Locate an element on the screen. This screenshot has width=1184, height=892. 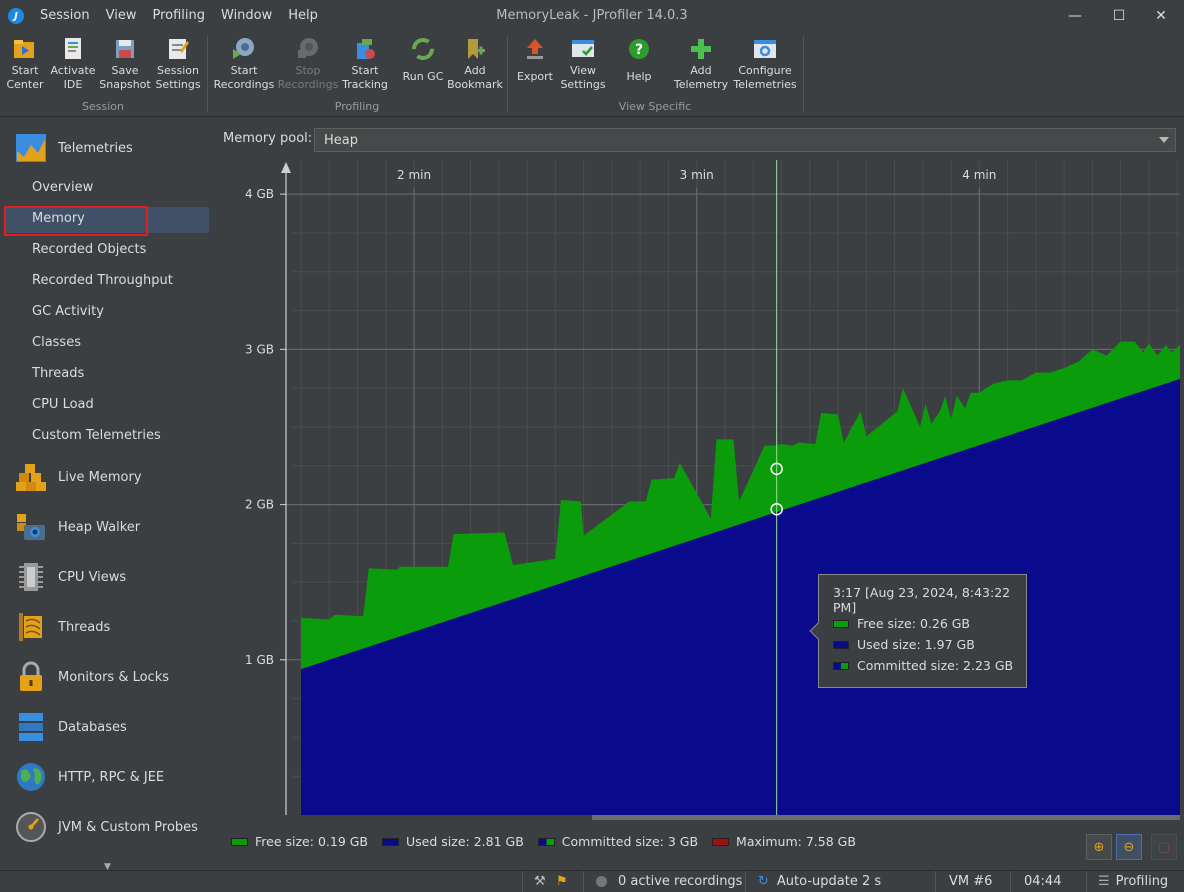
sidebar-item-threads: Threads is located at coordinates (58, 373).